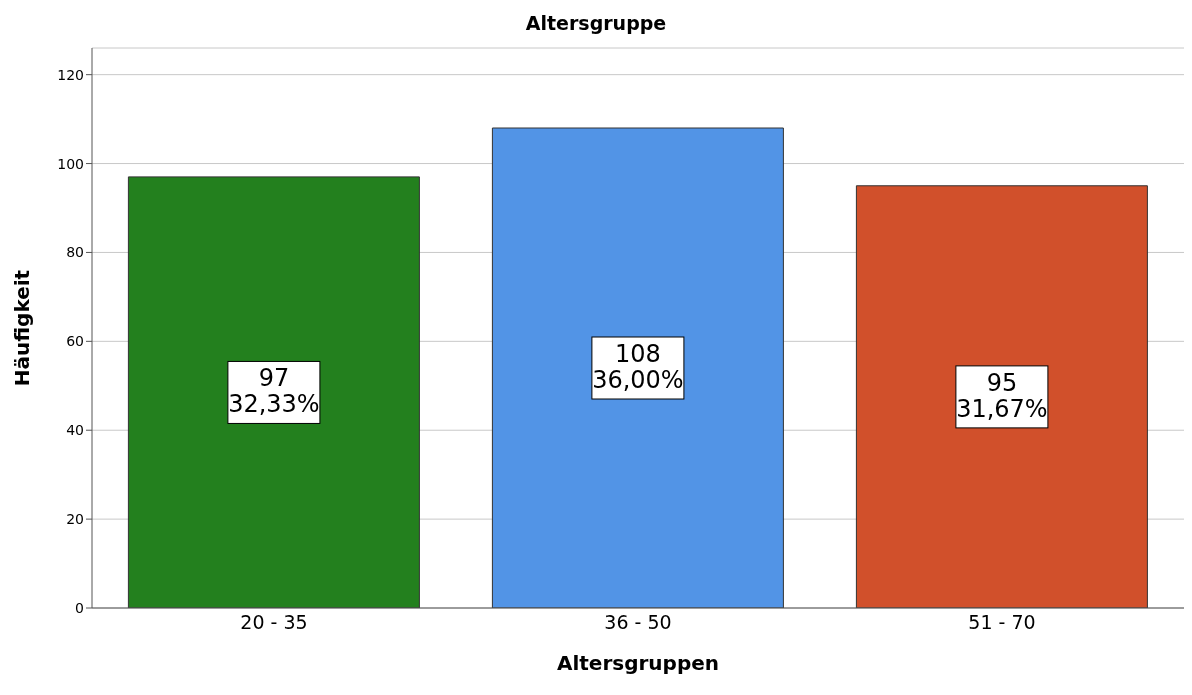  I want to click on y-tick-label: 100, so click(70, 163).